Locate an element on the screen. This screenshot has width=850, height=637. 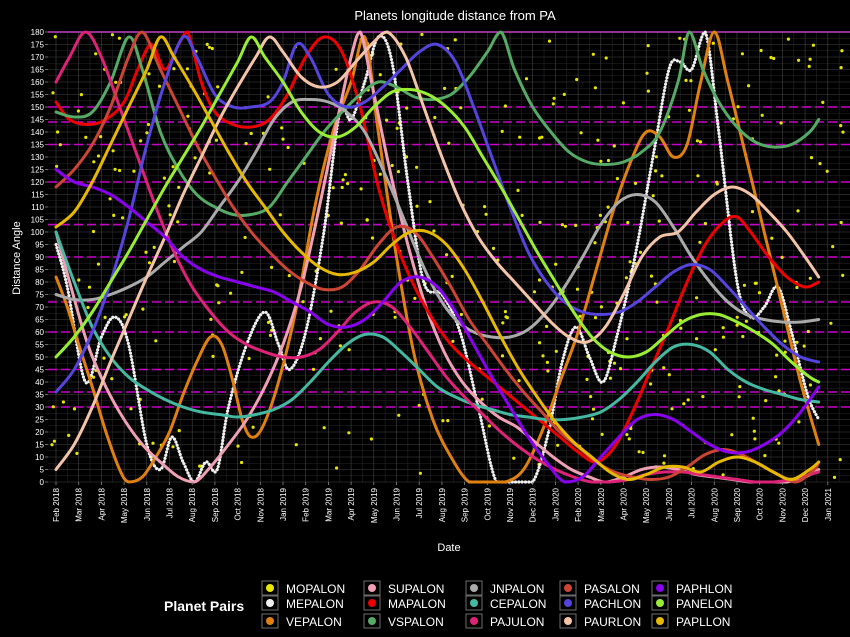
legend-title: Planet Pairs is located at coordinates (204, 606).